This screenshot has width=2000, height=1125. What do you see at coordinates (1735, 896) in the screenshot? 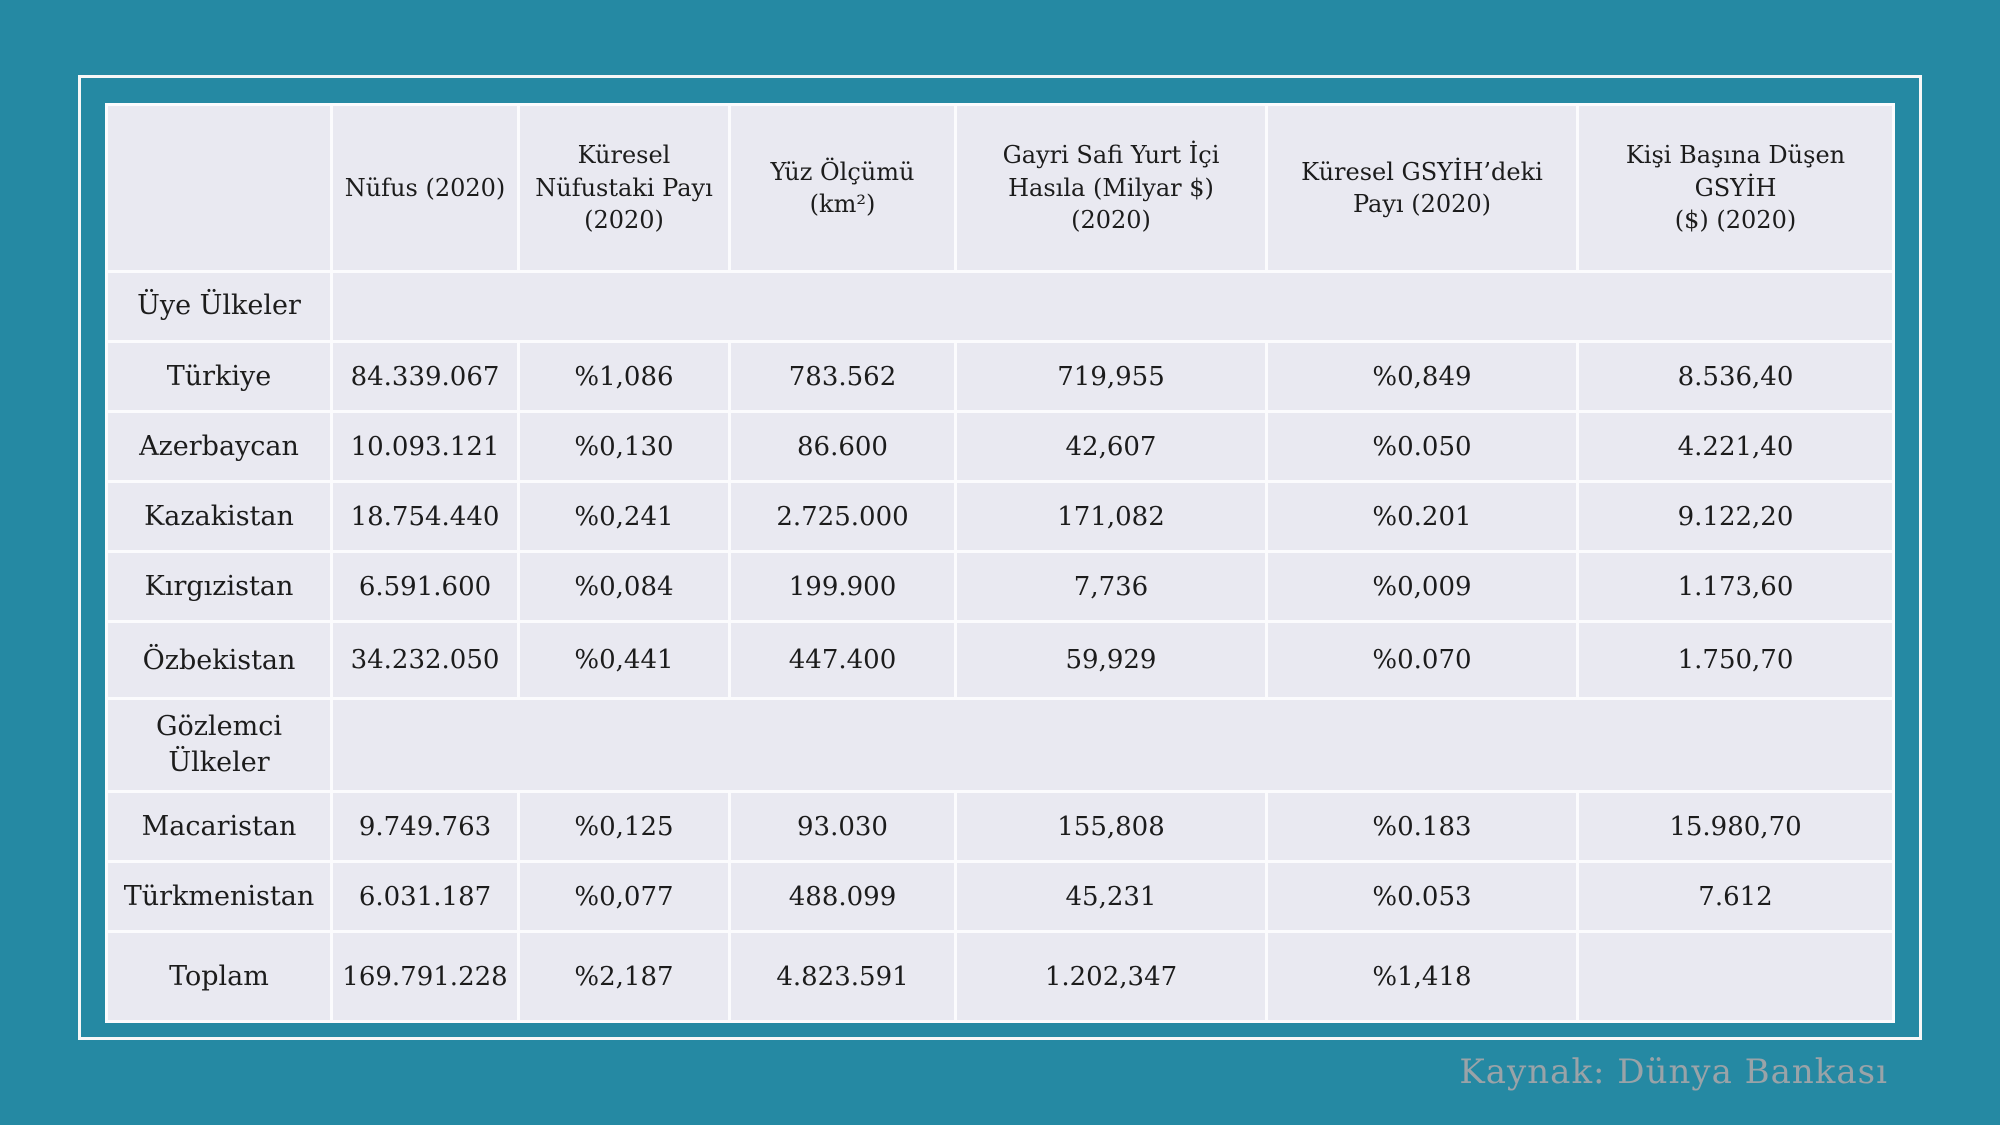
I see `value-cell: 7.612` at bounding box center [1735, 896].